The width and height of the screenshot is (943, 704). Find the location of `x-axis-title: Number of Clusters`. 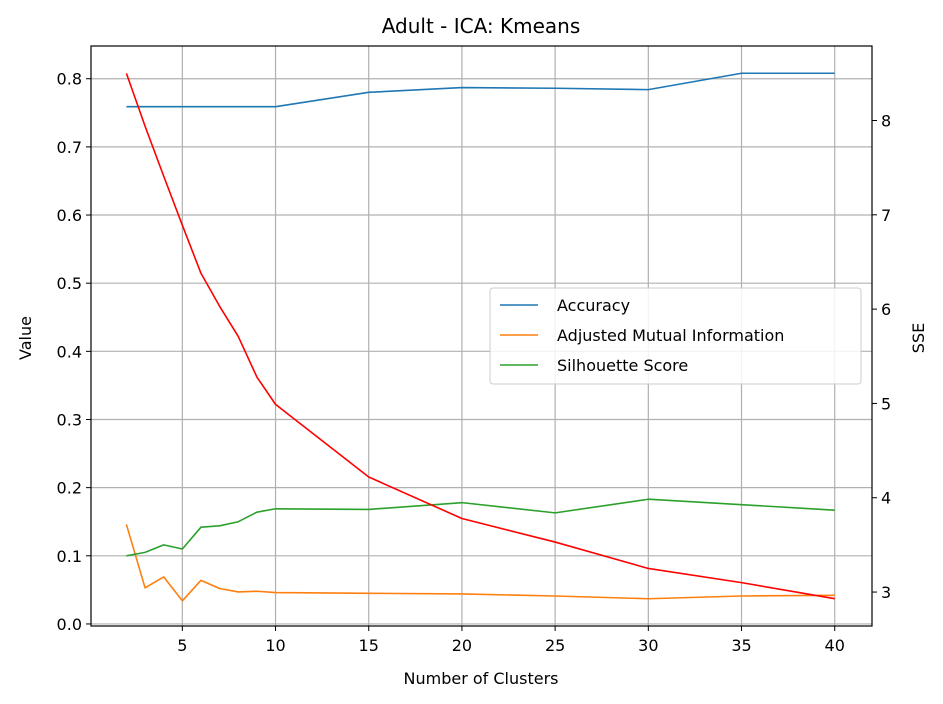

x-axis-title: Number of Clusters is located at coordinates (481, 678).